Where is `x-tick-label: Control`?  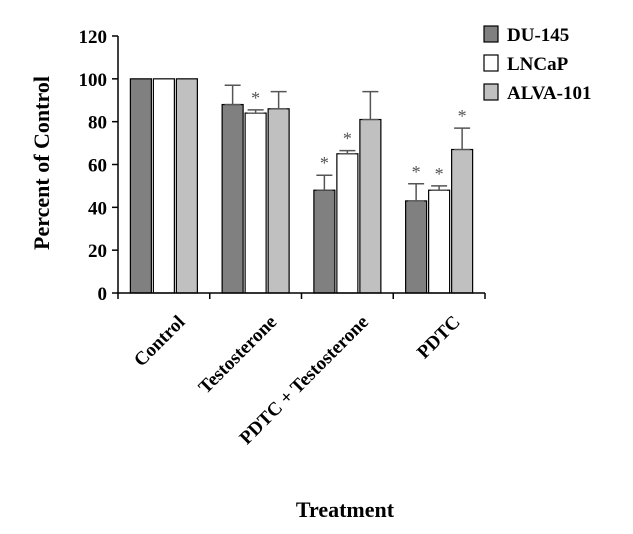 x-tick-label: Control is located at coordinates (159, 341).